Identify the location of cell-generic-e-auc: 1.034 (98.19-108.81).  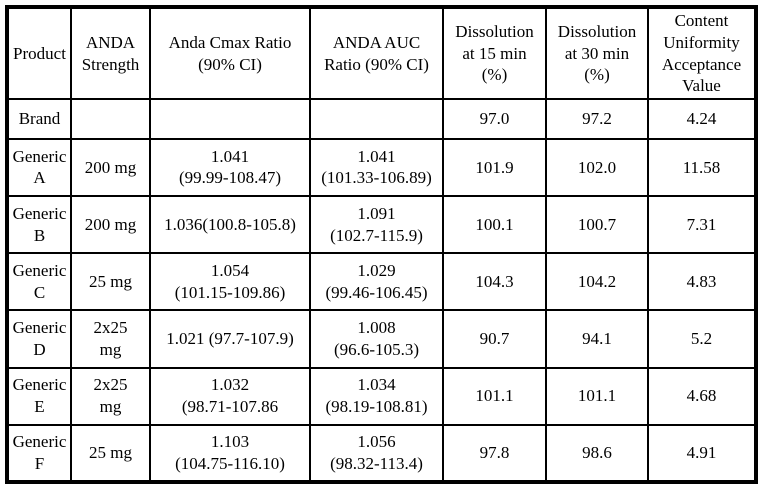
(376, 396).